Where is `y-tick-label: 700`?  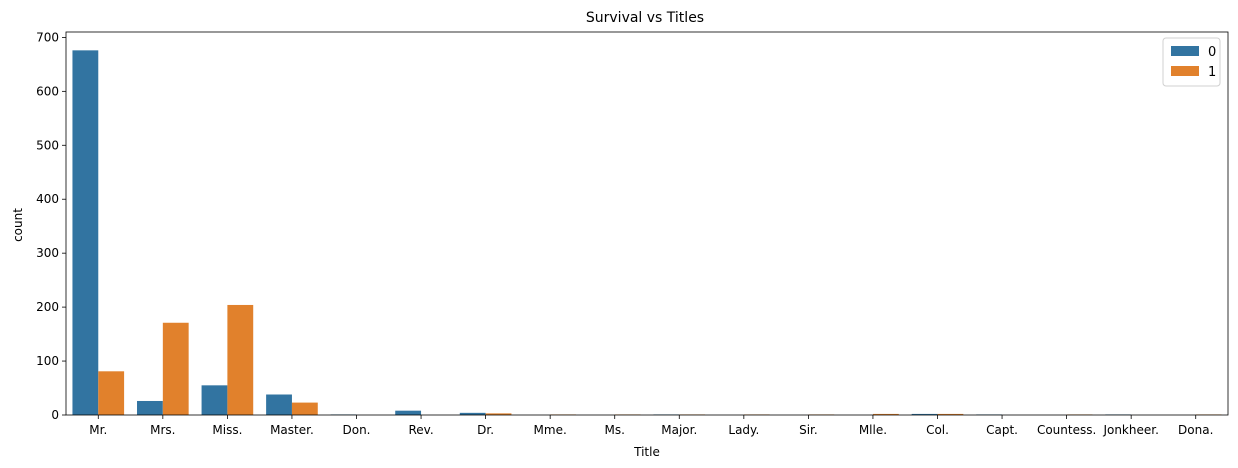 y-tick-label: 700 is located at coordinates (47, 37).